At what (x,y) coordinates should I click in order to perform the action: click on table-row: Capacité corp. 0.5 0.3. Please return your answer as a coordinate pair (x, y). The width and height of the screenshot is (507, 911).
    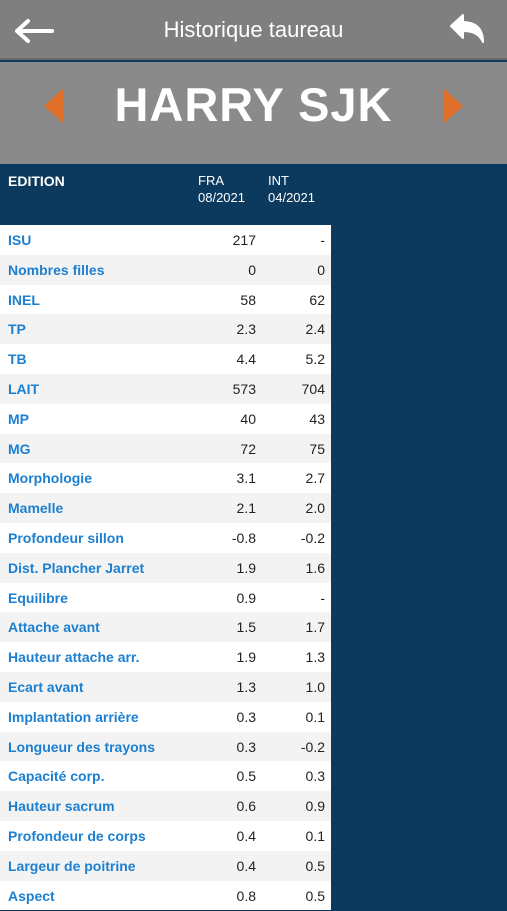
    Looking at the image, I should click on (165, 776).